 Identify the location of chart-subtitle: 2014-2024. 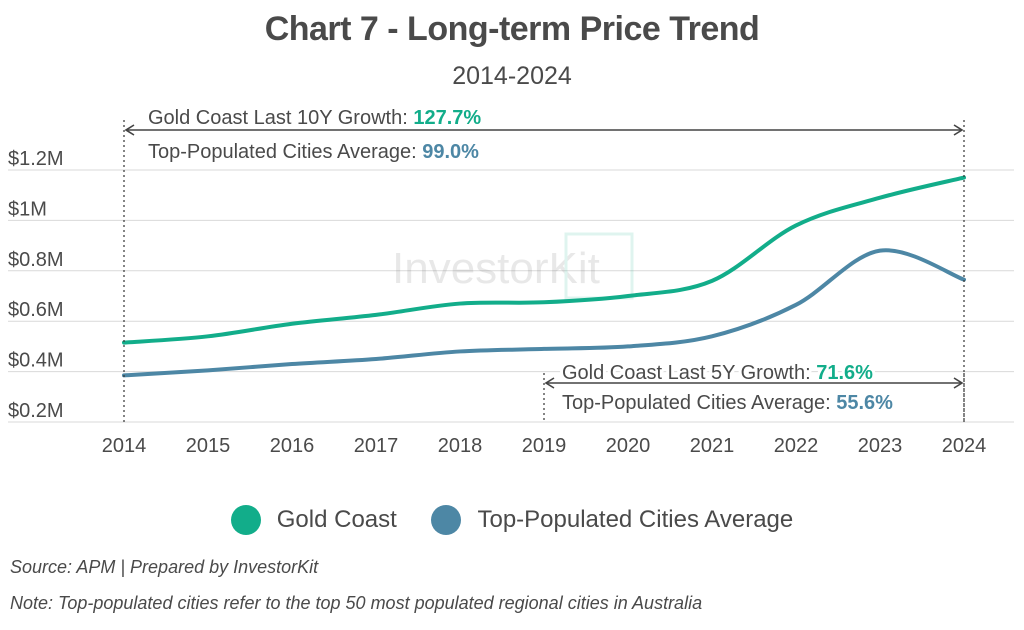
(512, 76).